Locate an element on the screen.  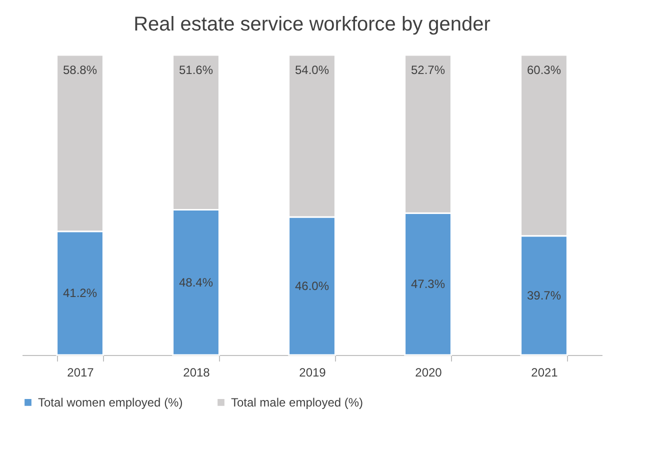
data-label: 54.0% is located at coordinates (312, 70).